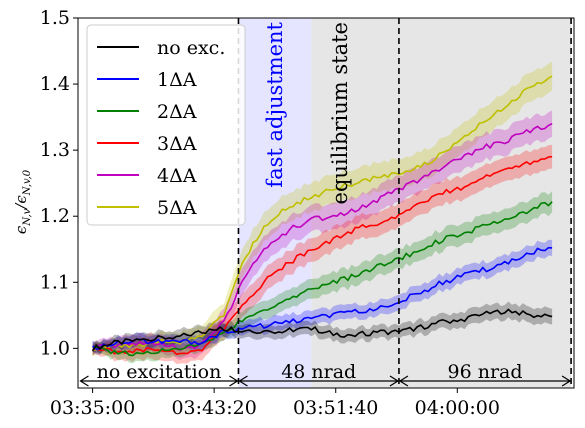  Describe the element at coordinates (177, 80) in the screenshot. I see `legend-label-1: 1ΔA` at that location.